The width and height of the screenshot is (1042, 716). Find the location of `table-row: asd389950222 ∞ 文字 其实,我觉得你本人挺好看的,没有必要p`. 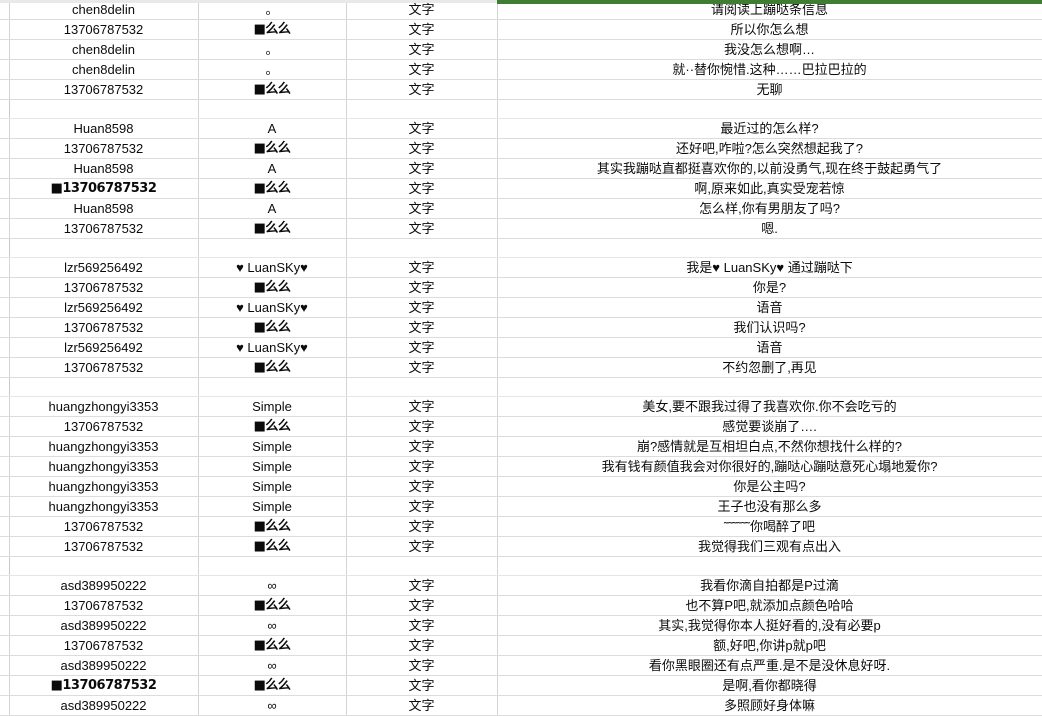

table-row: asd389950222 ∞ 文字 其实,我觉得你本人挺好看的,没有必要p is located at coordinates (521, 625).